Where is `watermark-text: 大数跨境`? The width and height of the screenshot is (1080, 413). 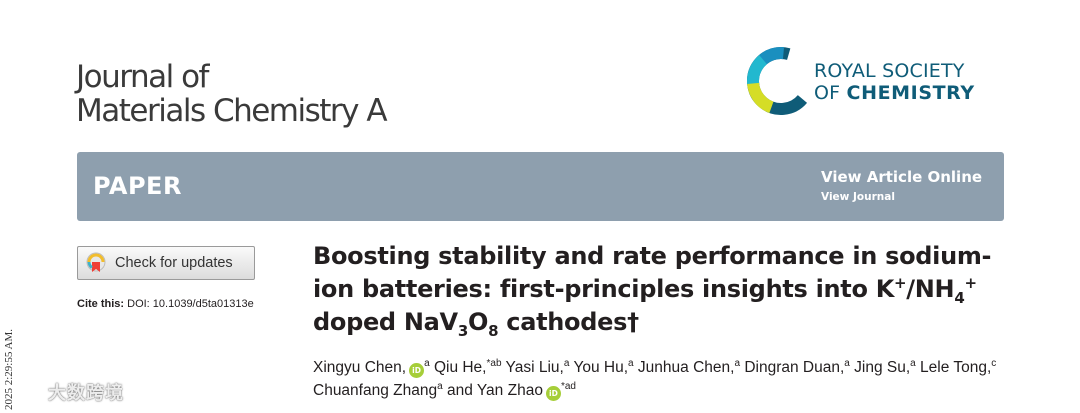 watermark-text: 大数跨境 is located at coordinates (86, 393).